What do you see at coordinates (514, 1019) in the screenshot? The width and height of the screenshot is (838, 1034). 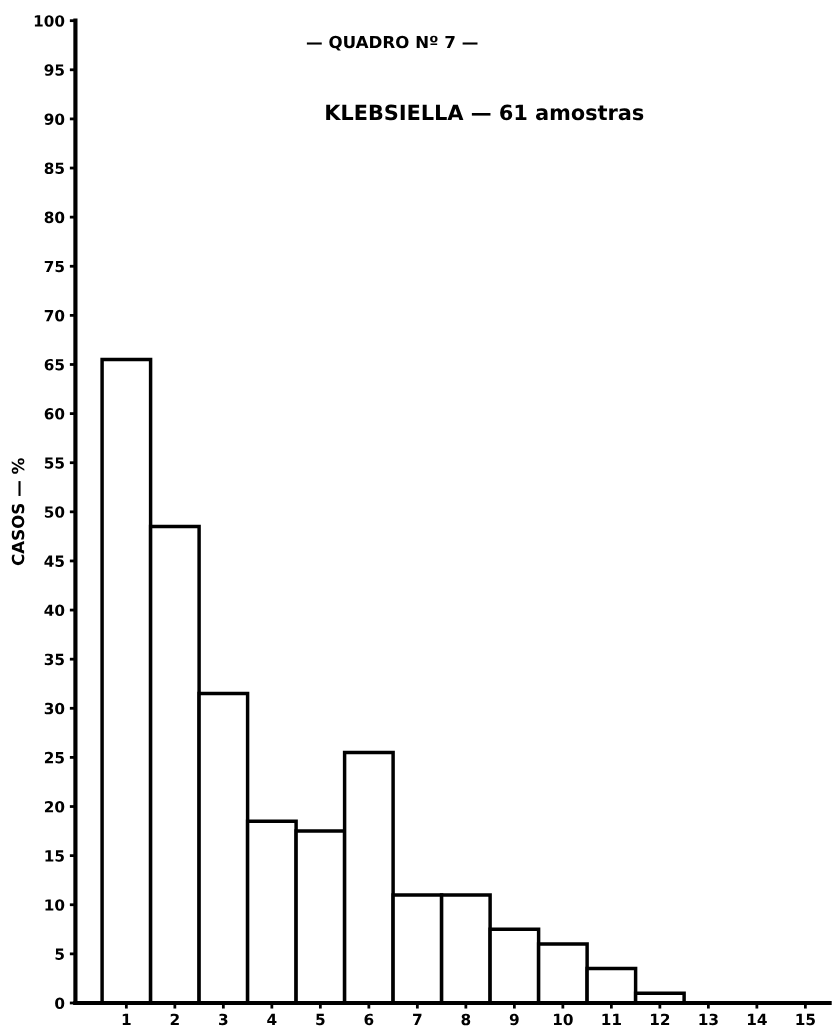 I see `x-tick-label: 9` at bounding box center [514, 1019].